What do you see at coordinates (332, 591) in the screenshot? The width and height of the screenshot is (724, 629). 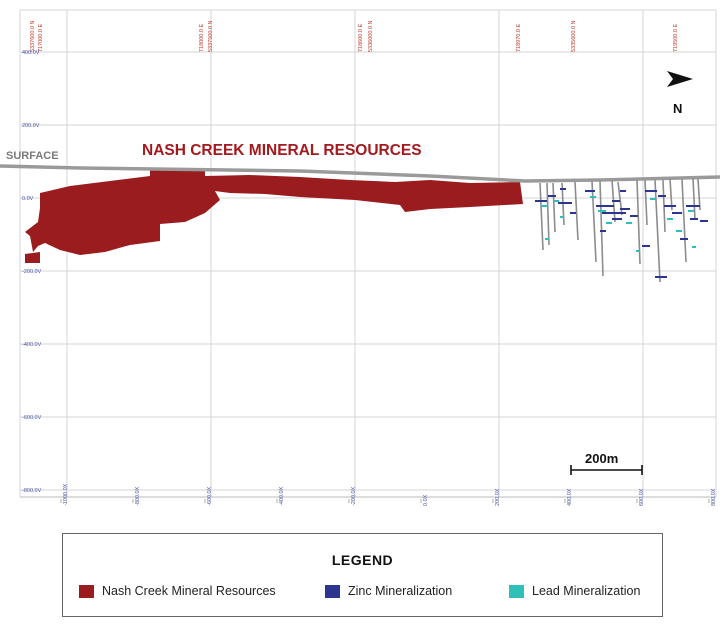 I see `zinc-swatch-icon` at bounding box center [332, 591].